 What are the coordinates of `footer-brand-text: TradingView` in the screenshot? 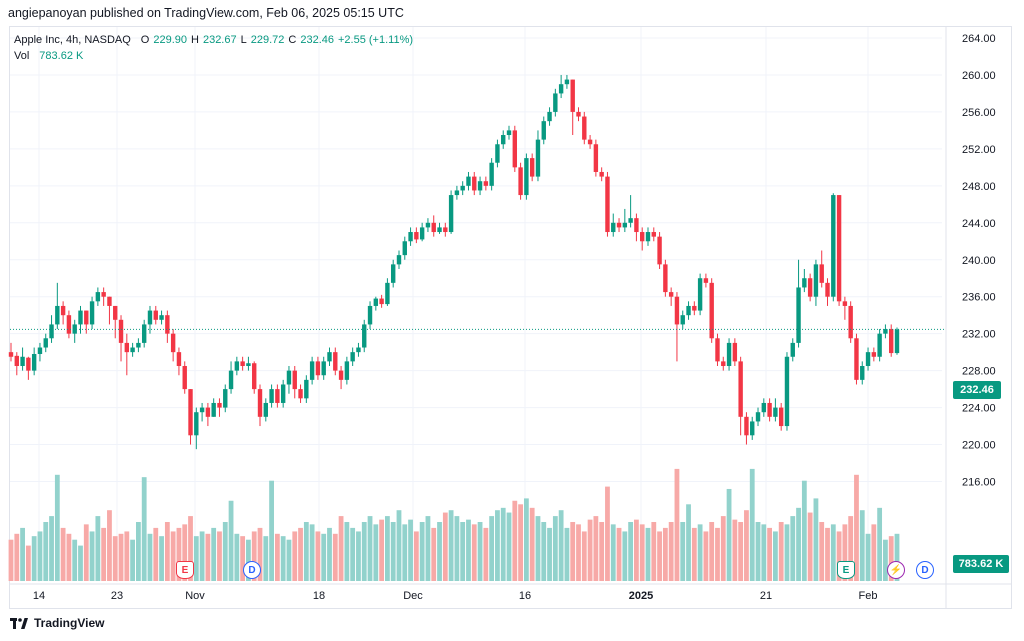 It's located at (69, 623).